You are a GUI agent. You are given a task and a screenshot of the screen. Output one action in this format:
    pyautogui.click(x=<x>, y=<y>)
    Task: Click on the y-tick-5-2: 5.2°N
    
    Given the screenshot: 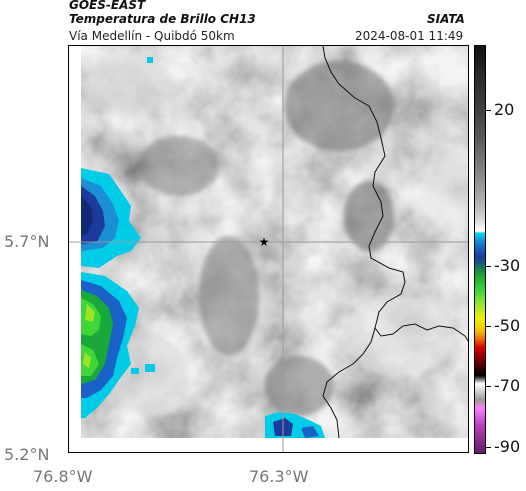 What is the action you would take?
    pyautogui.click(x=27, y=454)
    